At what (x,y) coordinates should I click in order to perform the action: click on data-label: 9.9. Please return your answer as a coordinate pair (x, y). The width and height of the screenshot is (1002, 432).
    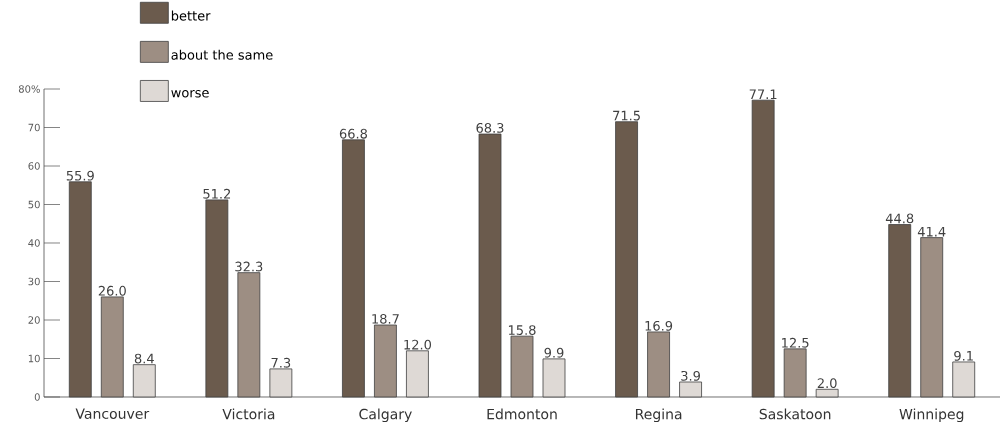
    Looking at the image, I should click on (554, 352).